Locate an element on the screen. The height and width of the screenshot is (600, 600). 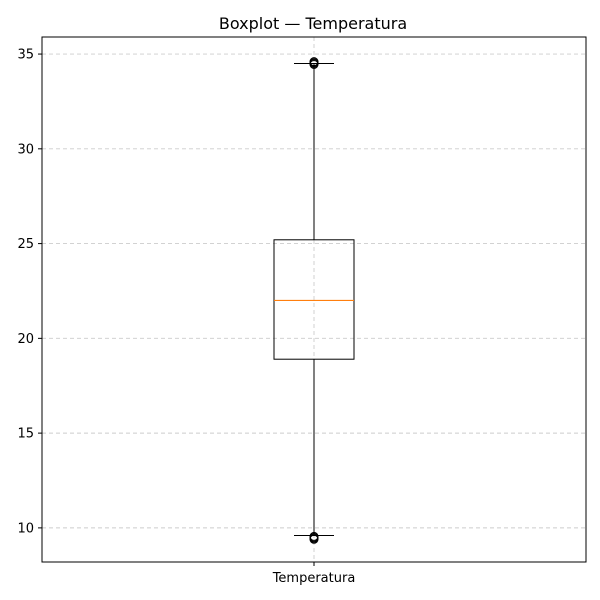
box-series is located at coordinates (314, 300).